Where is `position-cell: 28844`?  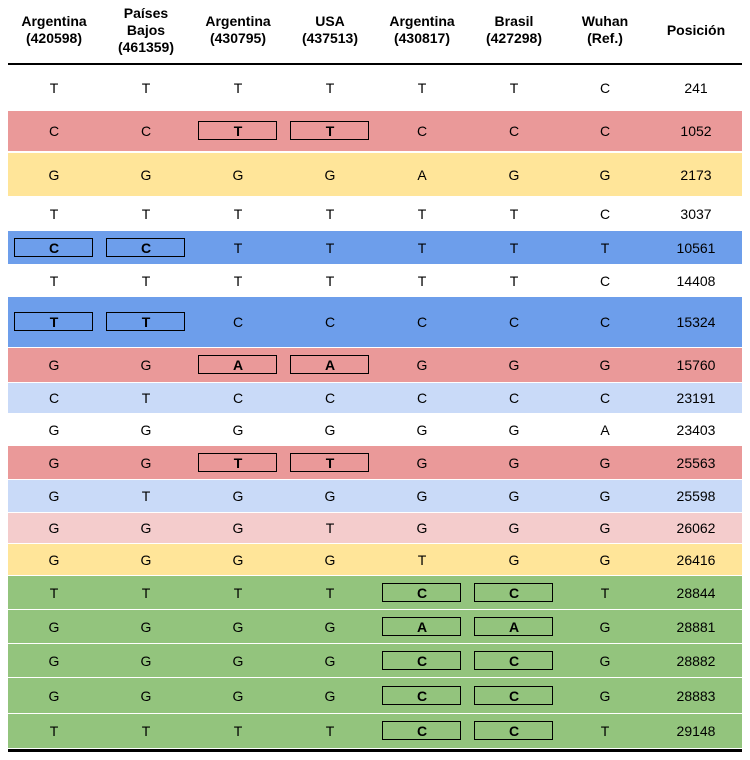
position-cell: 28844 is located at coordinates (696, 592).